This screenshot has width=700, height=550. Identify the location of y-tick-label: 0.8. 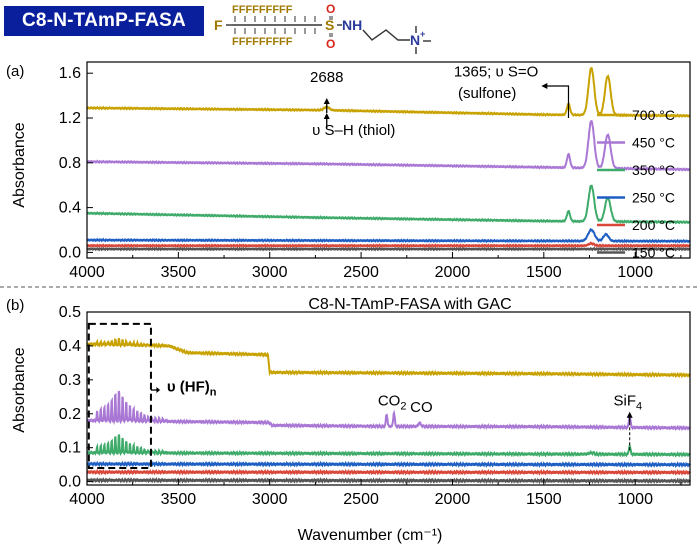
(70, 163).